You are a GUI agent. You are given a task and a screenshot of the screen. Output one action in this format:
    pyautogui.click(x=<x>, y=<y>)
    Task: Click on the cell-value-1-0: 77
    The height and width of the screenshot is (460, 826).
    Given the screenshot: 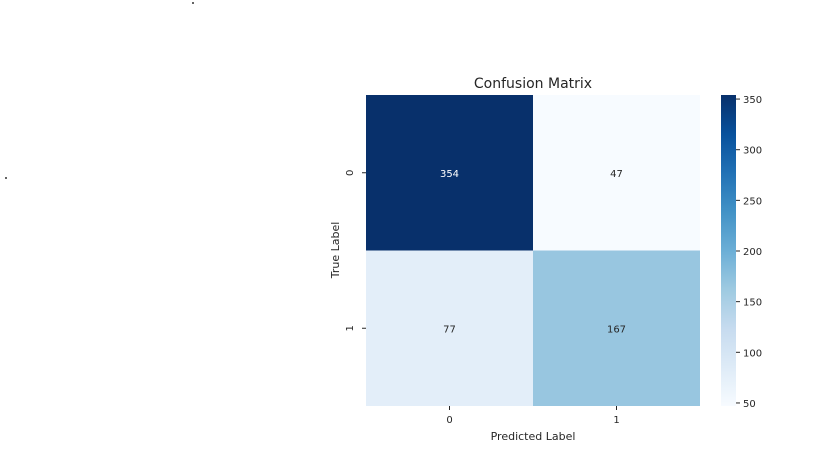 What is the action you would take?
    pyautogui.click(x=449, y=329)
    